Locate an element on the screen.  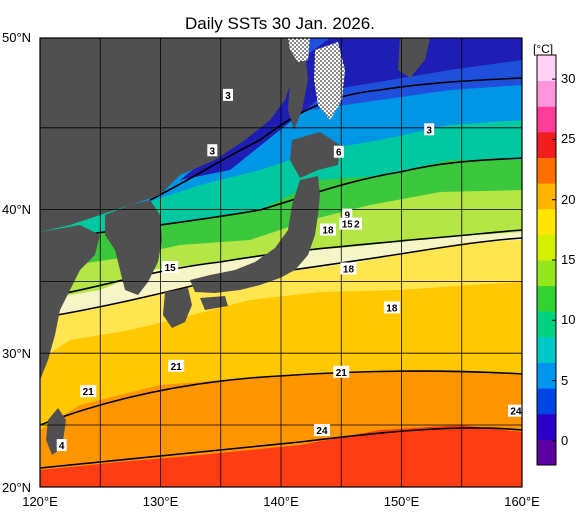
colorbar-tick-label: 15 is located at coordinates (568, 259).